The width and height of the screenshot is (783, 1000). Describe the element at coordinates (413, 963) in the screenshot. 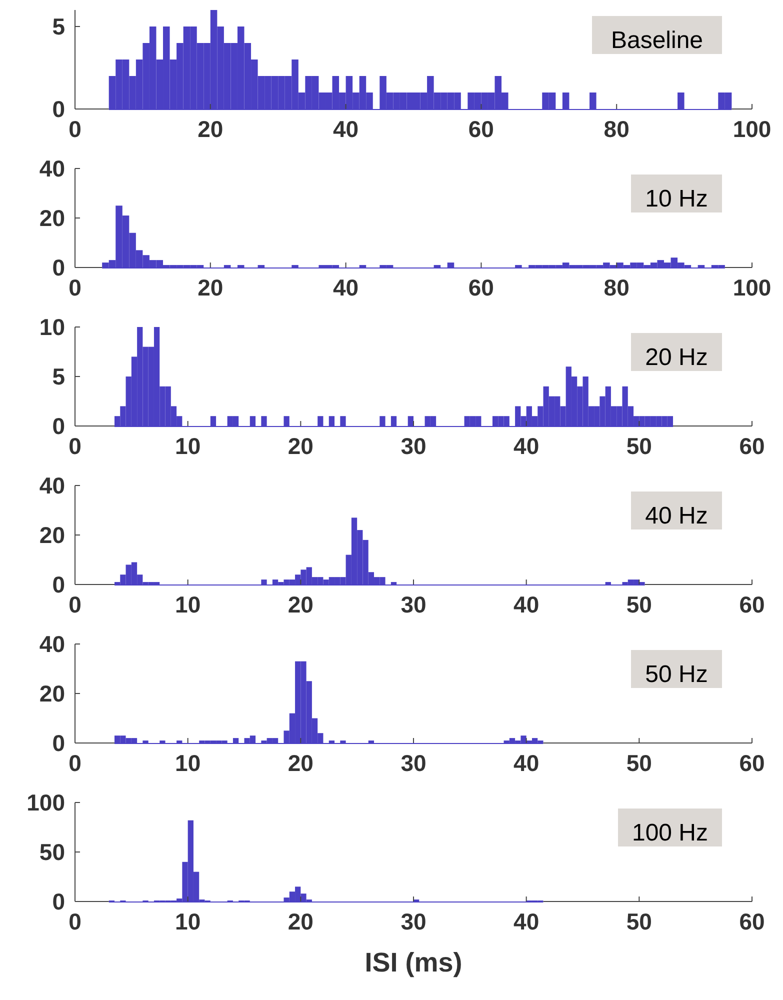

I see `x-axis-title: ISI (ms)` at that location.